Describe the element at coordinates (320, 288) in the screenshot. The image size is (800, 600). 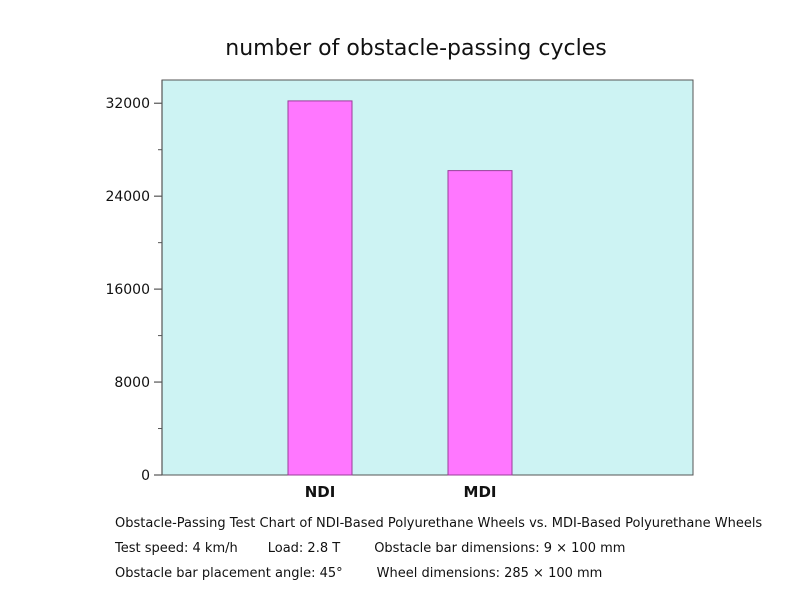
I see `bar-ndi` at that location.